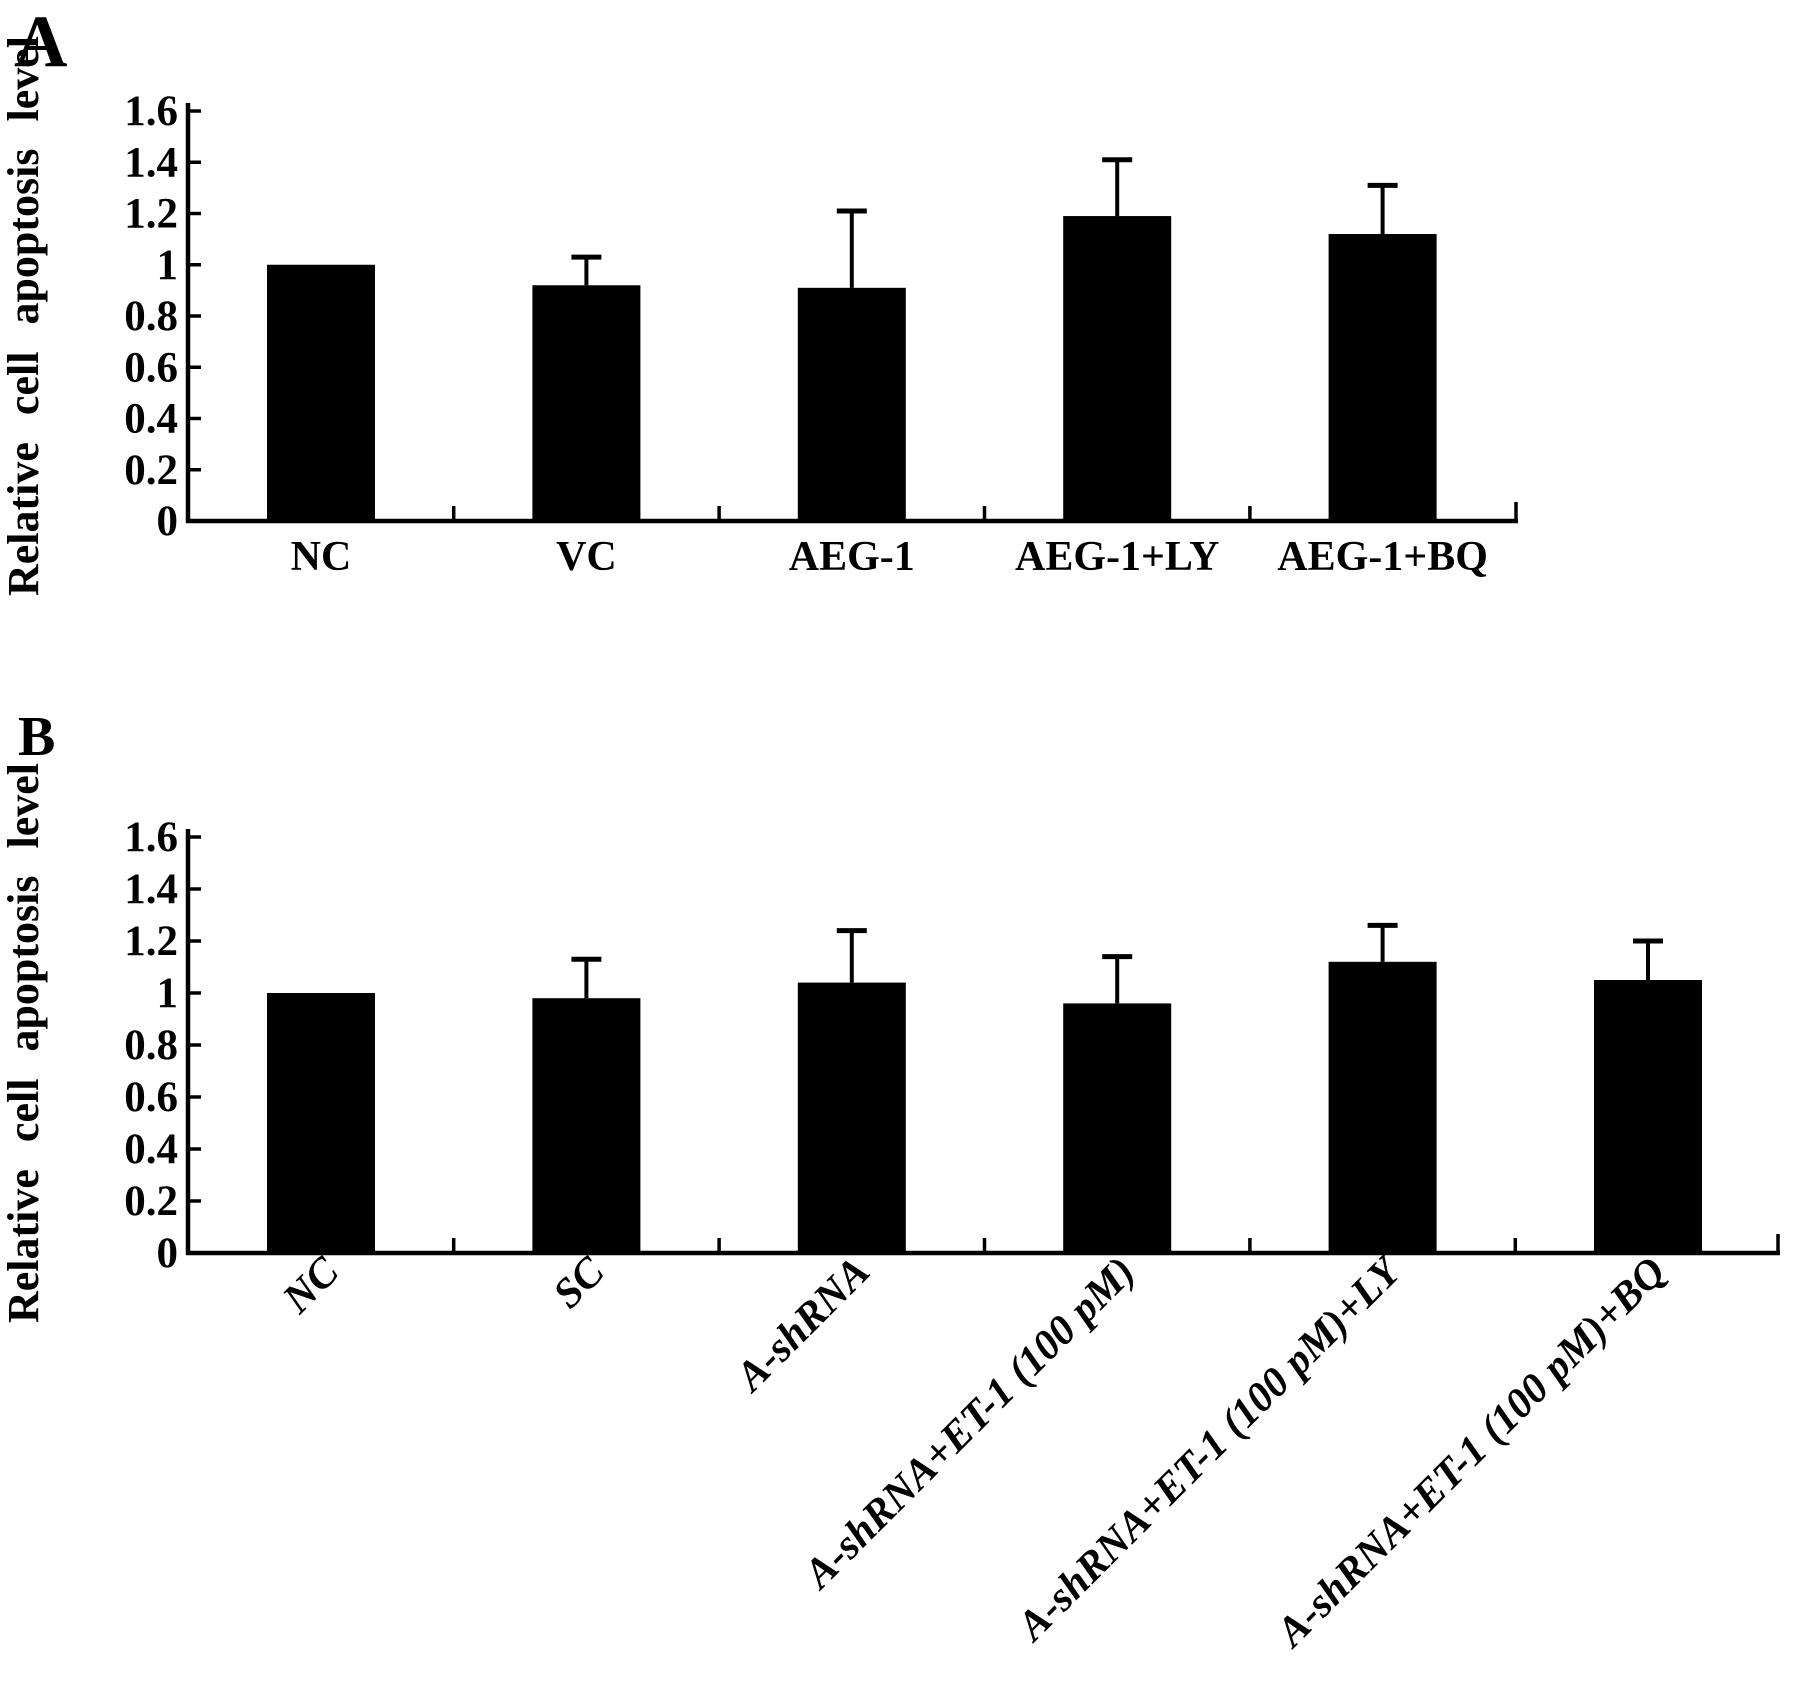 The width and height of the screenshot is (1795, 1708). What do you see at coordinates (1648, 1116) in the screenshot?
I see `bar-A-shRNA+ET-1 (100 pM)+BQ` at bounding box center [1648, 1116].